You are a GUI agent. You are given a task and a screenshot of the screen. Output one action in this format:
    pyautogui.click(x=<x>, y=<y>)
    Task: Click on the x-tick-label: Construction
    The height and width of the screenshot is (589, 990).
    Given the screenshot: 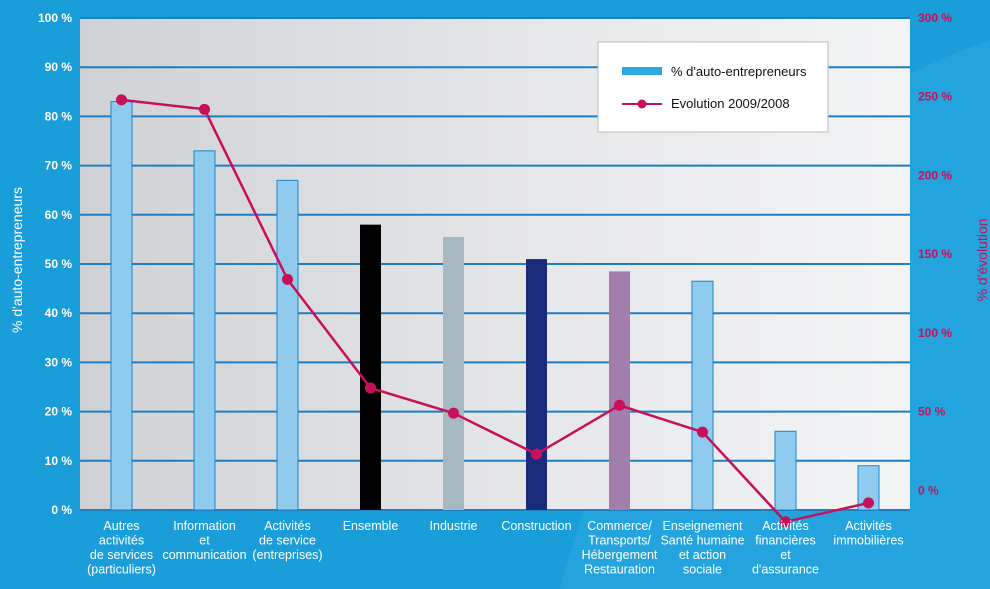 What is the action you would take?
    pyautogui.click(x=536, y=526)
    